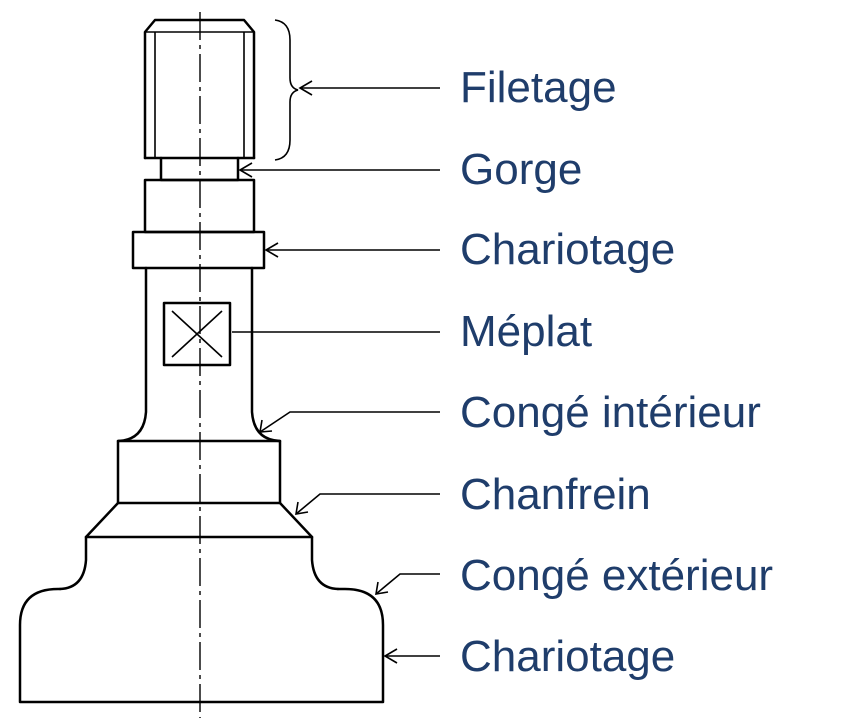  I want to click on label-filetage: Filetage, so click(538, 87).